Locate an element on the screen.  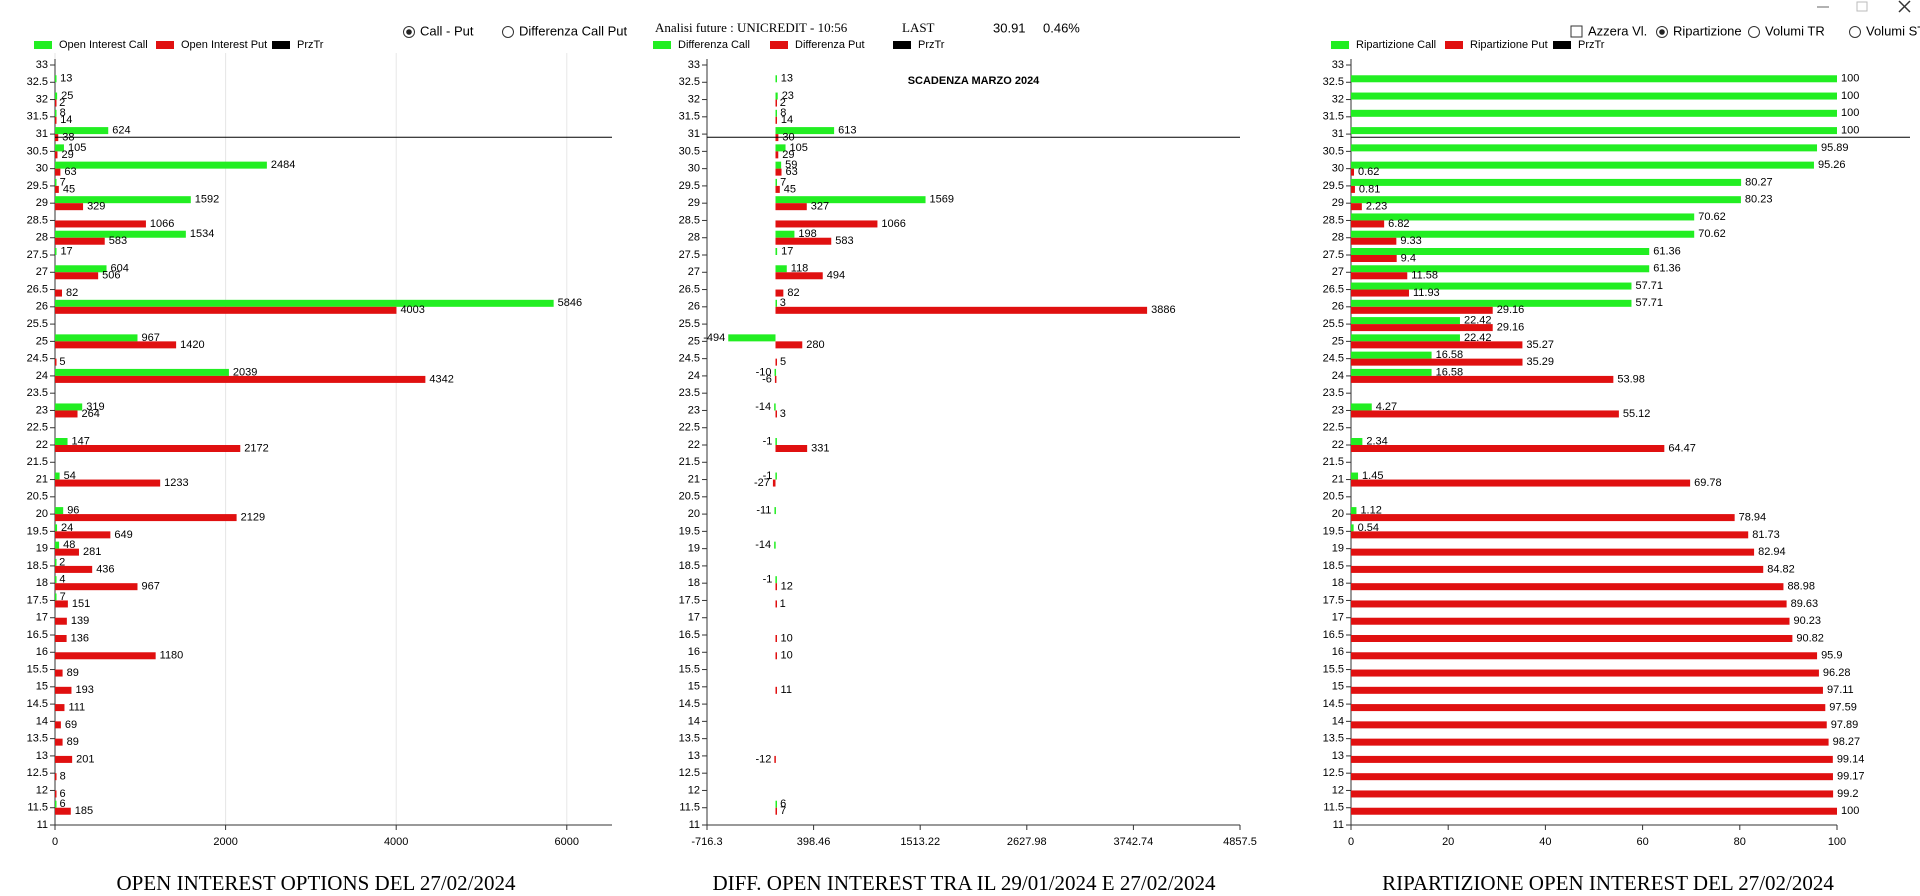
y-tick-label: 32.5 is located at coordinates (689, 82).